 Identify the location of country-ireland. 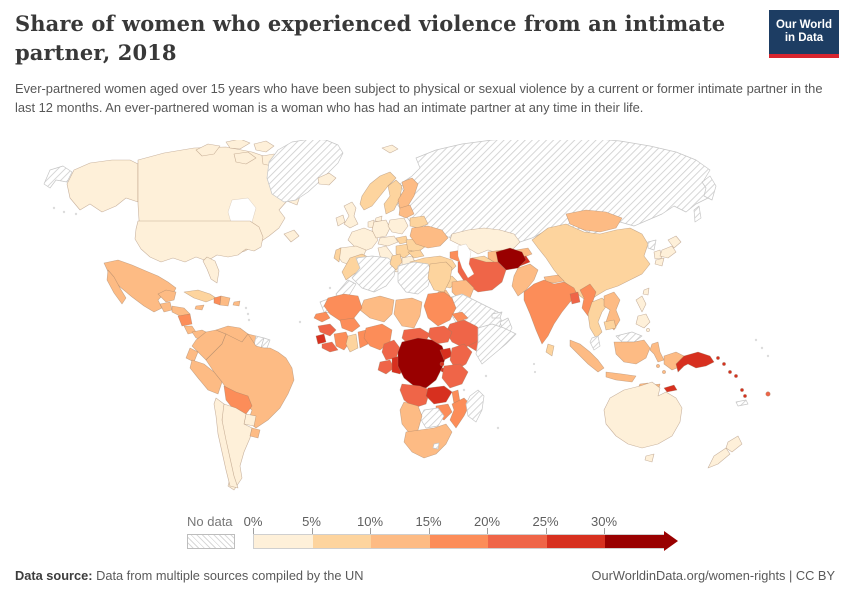
(340, 220).